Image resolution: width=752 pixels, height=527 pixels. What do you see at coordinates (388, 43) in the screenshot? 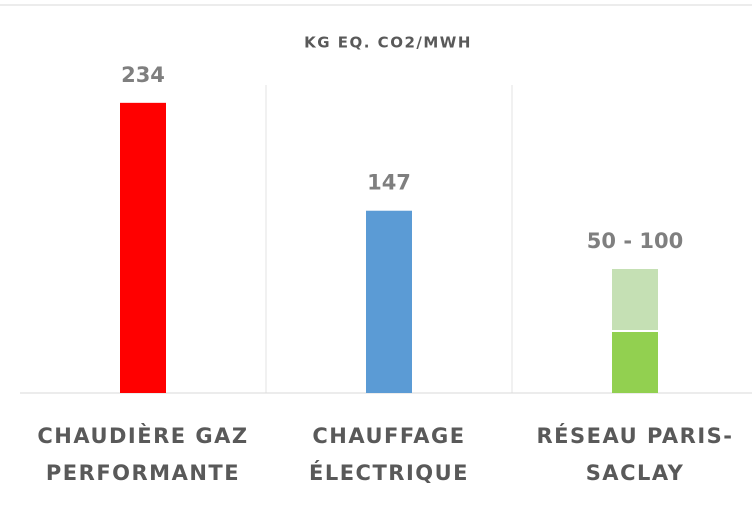
I see `chart-title: KG EQ. CO2/MWH` at bounding box center [388, 43].